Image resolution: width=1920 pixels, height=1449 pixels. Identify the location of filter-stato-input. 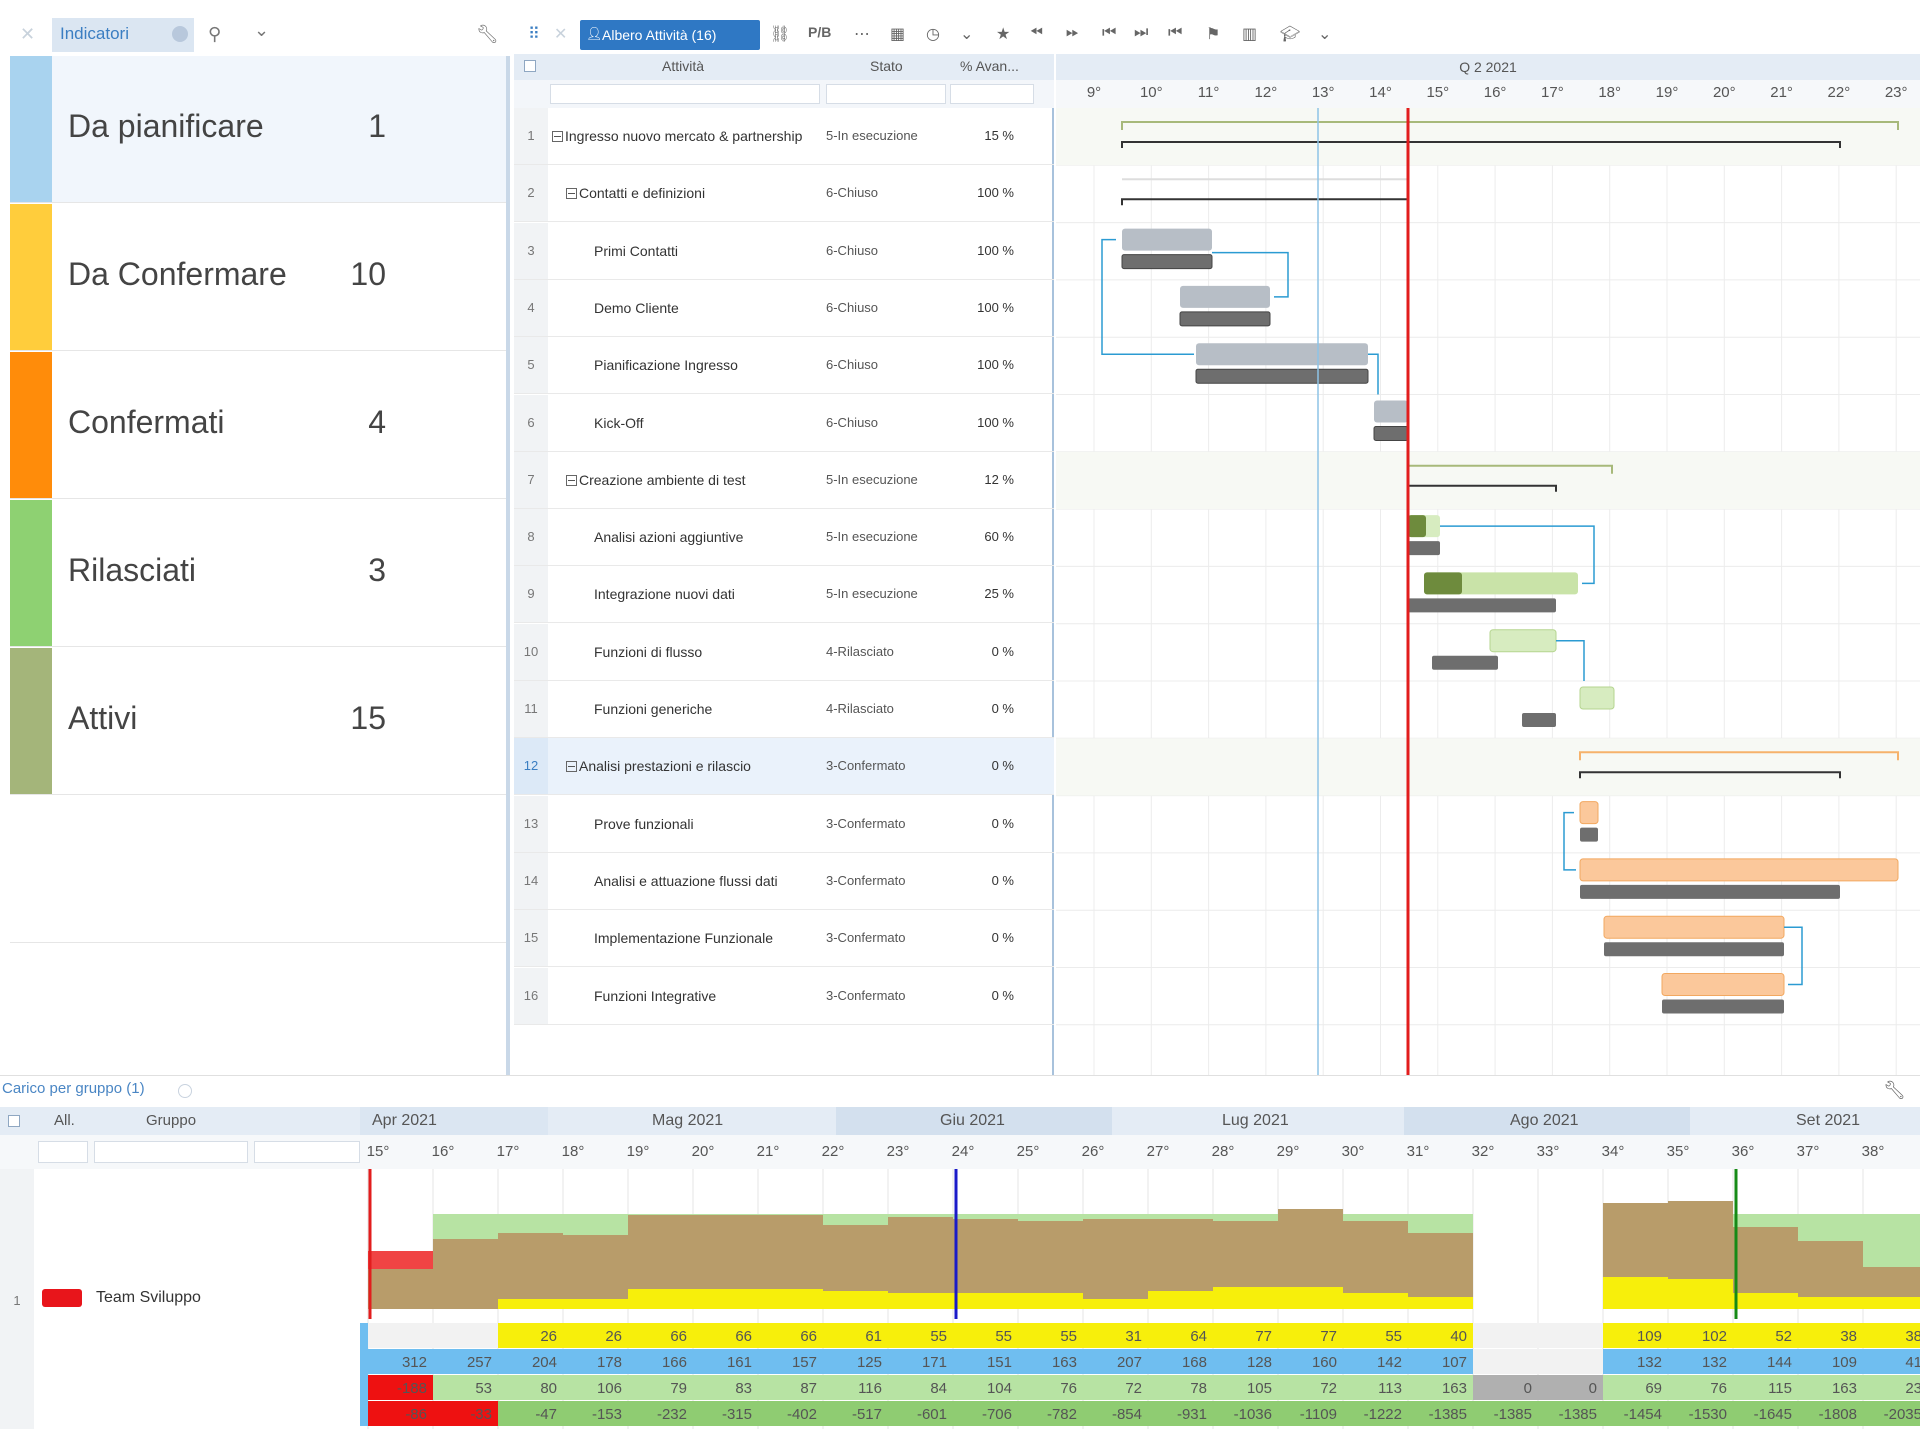
(886, 94).